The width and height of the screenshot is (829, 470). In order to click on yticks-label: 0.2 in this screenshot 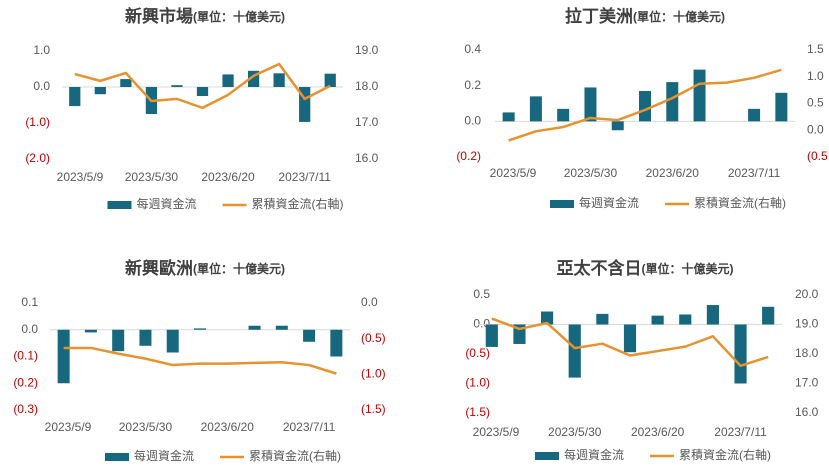, I will do `click(472, 85)`.